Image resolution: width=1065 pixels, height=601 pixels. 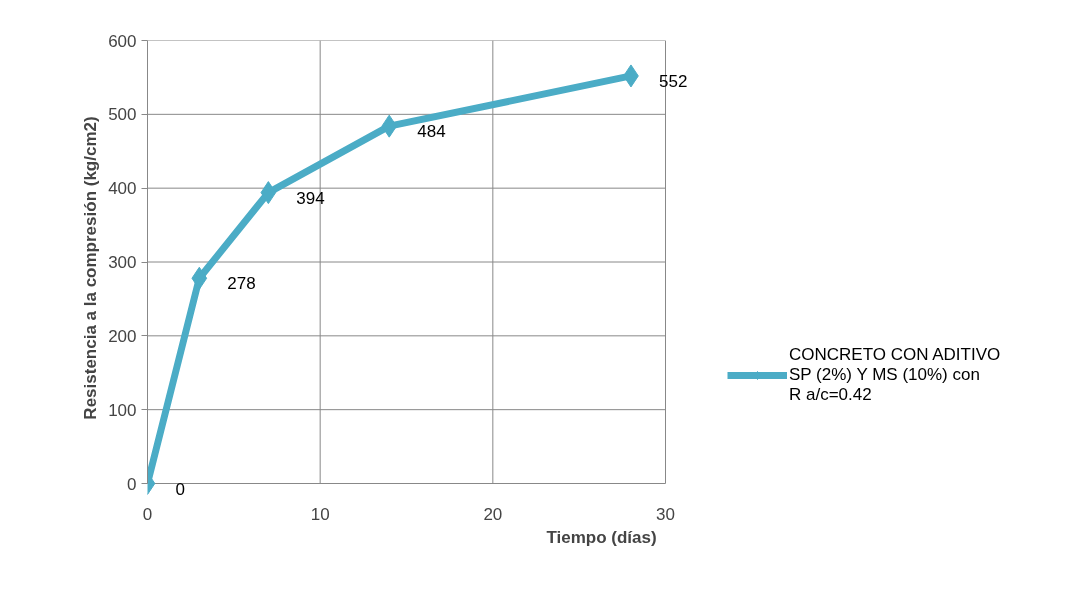 What do you see at coordinates (91, 268) in the screenshot?
I see `y-axis-title: Resistencia a la compresión (kg/cm2)` at bounding box center [91, 268].